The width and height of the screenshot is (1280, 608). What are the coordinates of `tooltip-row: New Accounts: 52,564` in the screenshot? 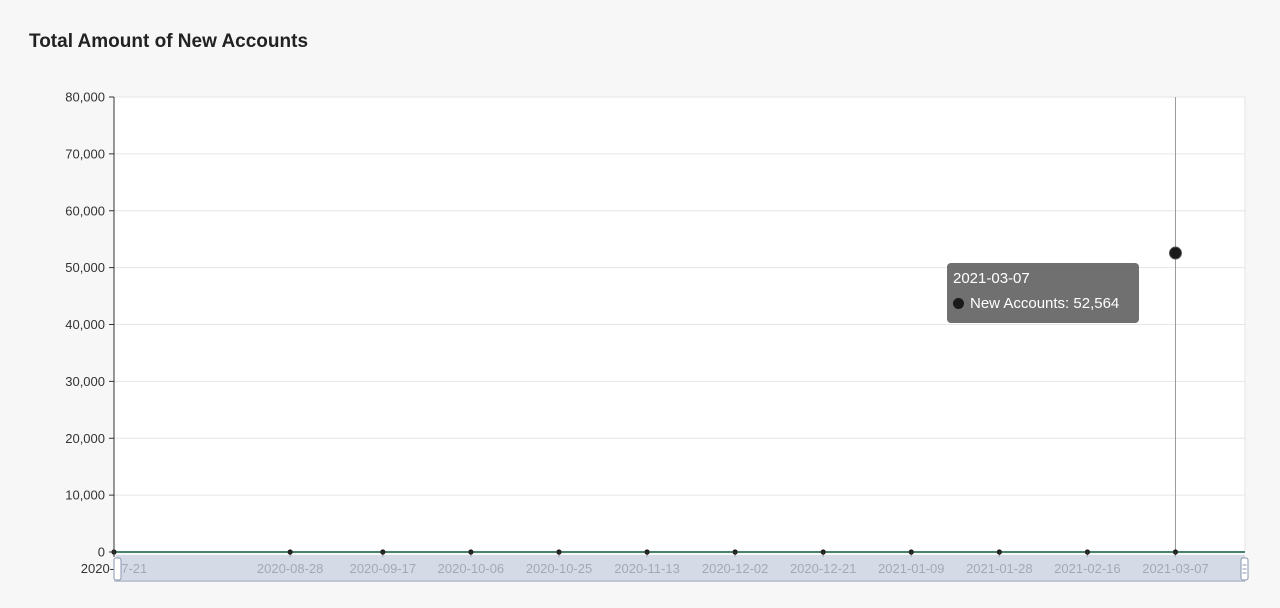 It's located at (1043, 304).